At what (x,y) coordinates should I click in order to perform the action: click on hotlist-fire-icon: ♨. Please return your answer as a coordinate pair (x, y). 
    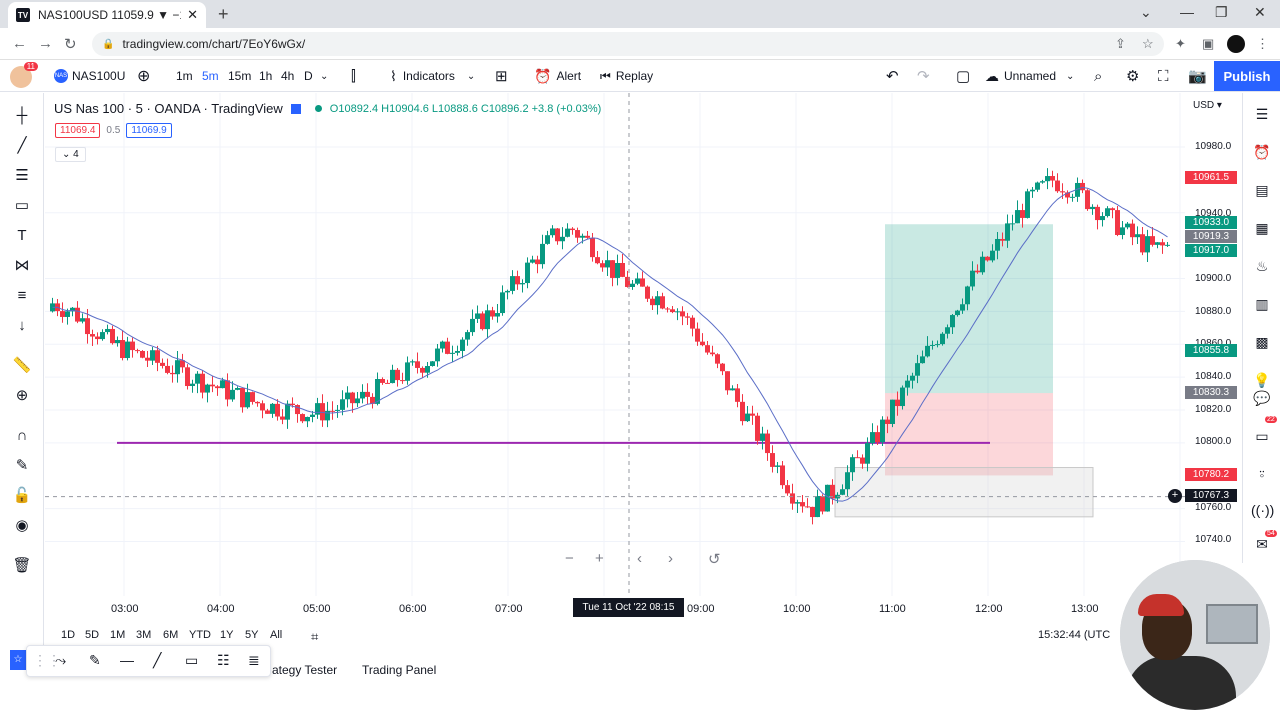
    Looking at the image, I should click on (1262, 266).